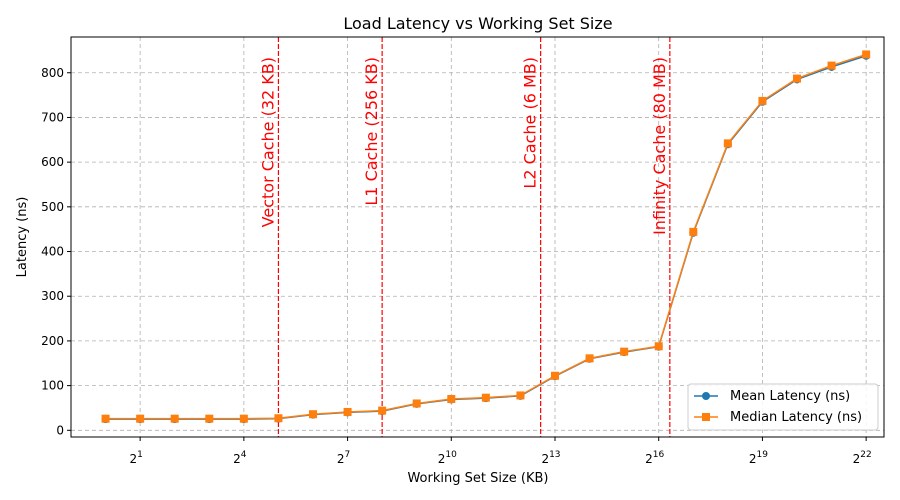  I want to click on legend-entry: Mean Latency (ns), so click(790, 396).